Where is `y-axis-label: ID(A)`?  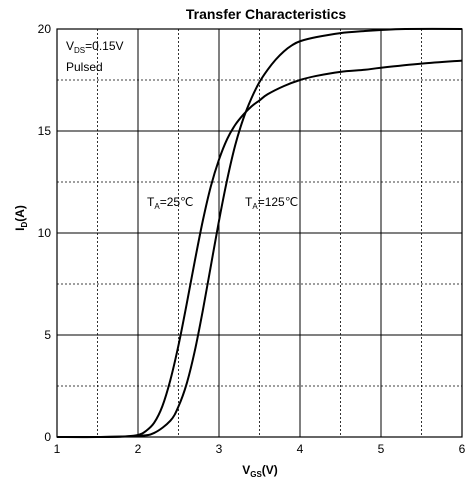
y-axis-label: ID(A) is located at coordinates (21, 218).